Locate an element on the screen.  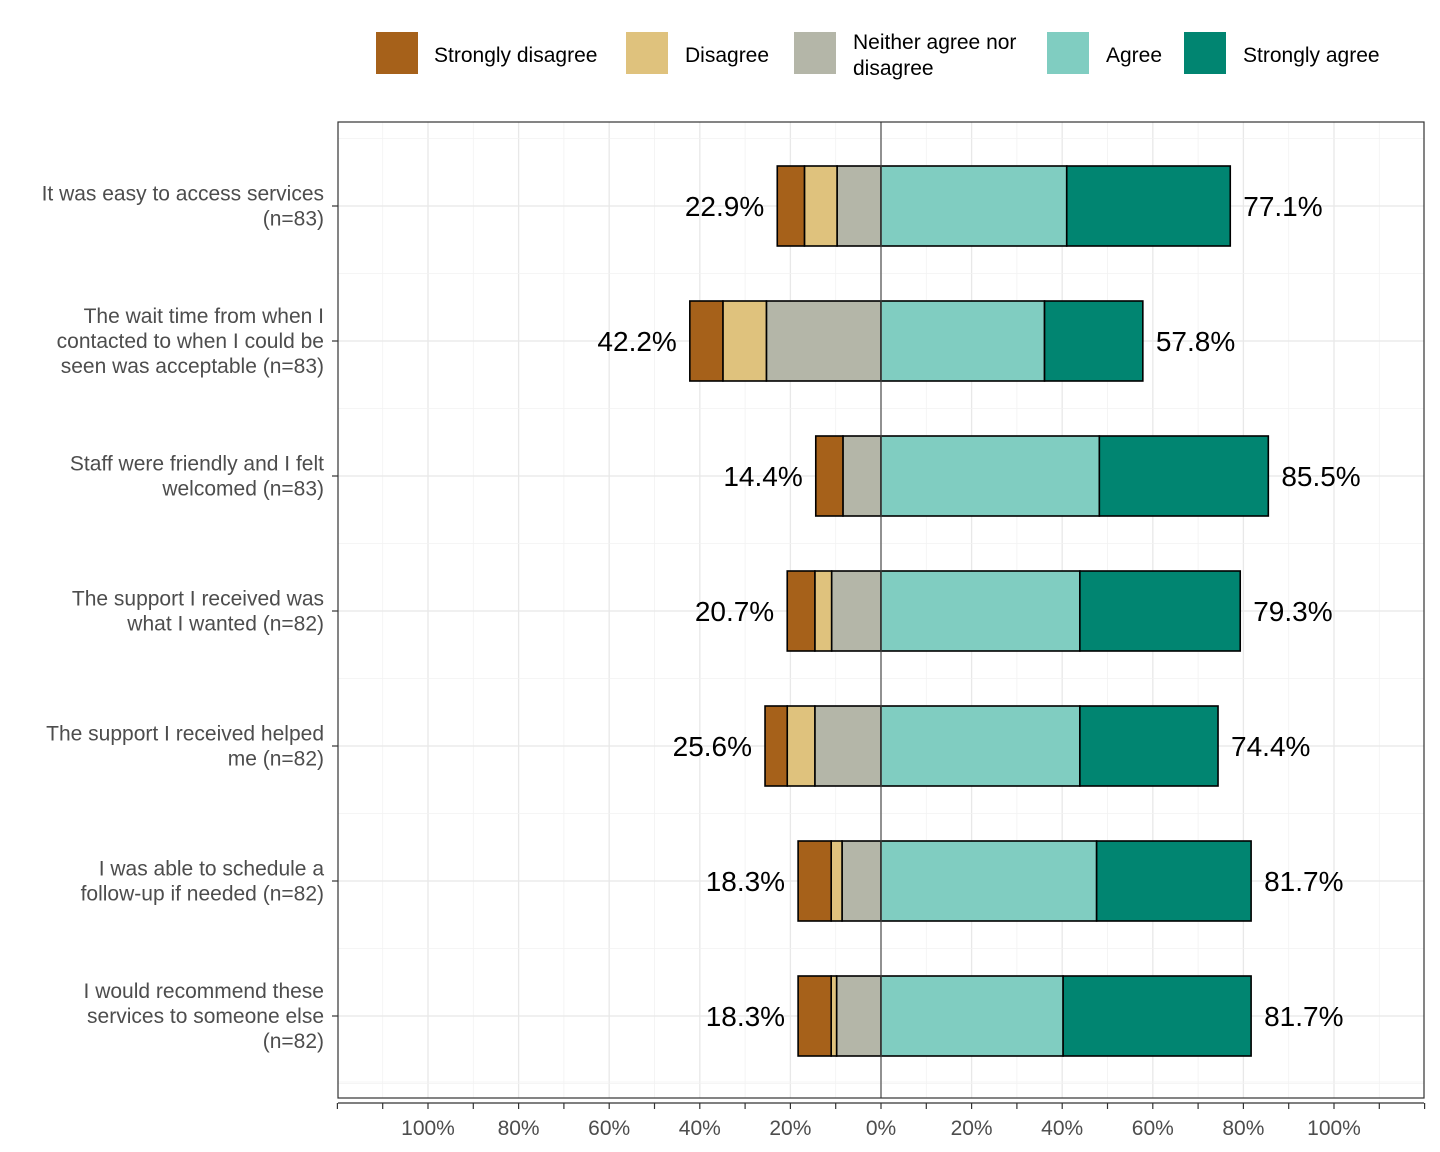
positive-total-label: 77.1% is located at coordinates (1282, 206).